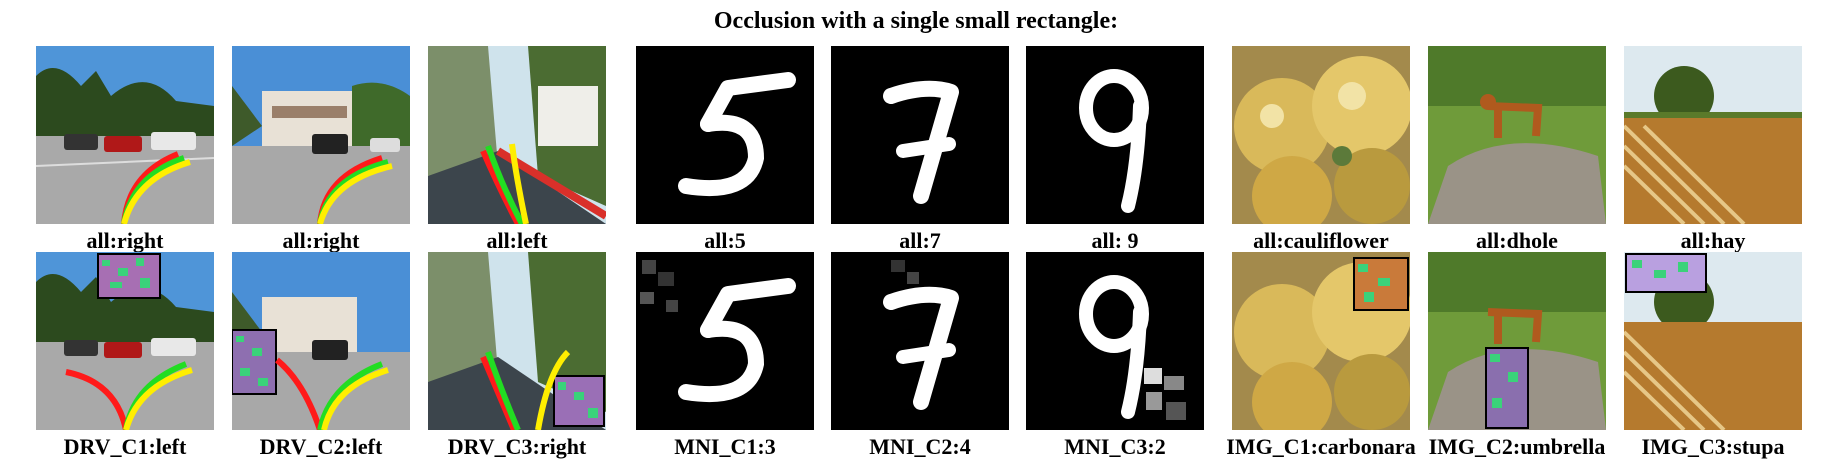  What do you see at coordinates (1115, 446) in the screenshot?
I see `bottom-caption: MNI_C3:2` at bounding box center [1115, 446].